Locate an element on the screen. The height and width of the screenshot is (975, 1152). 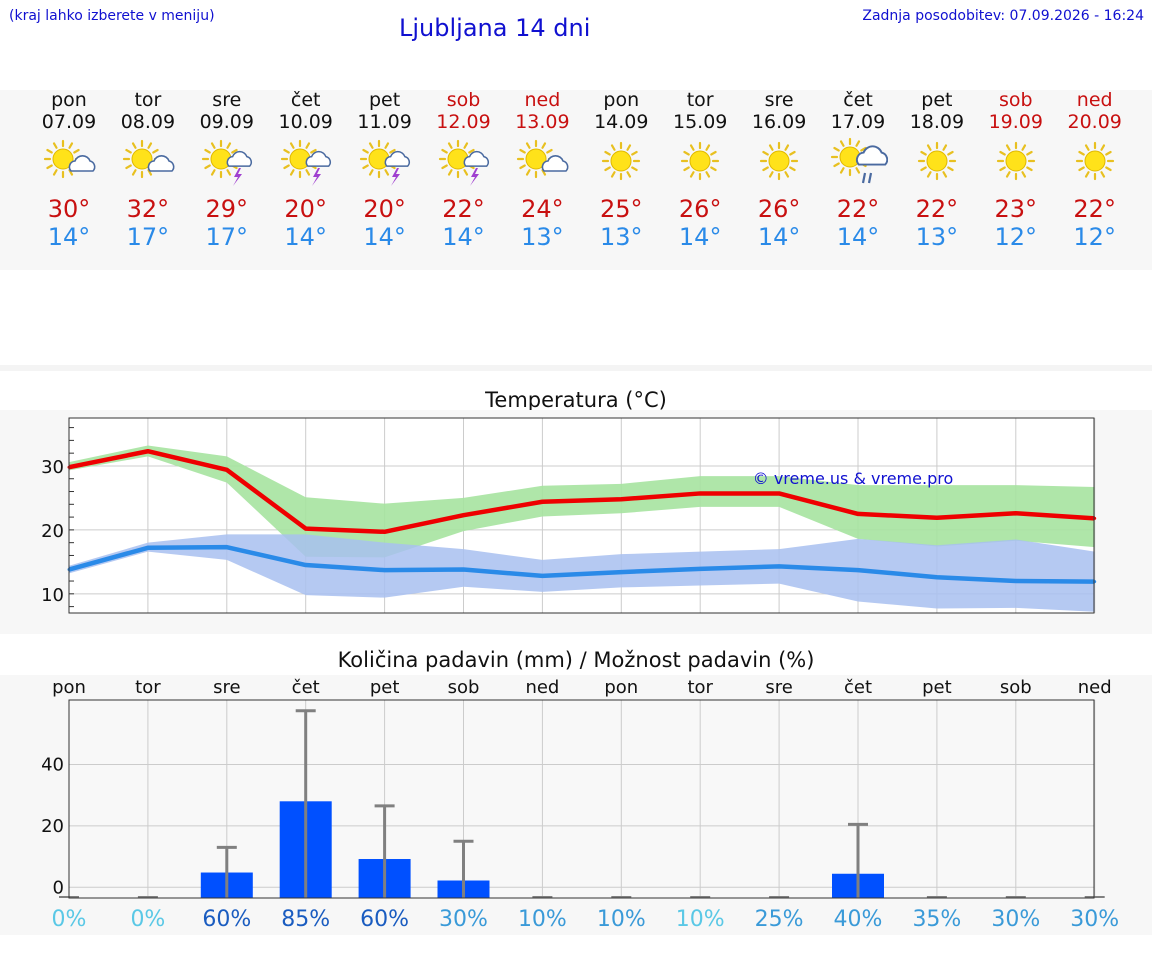
max-temperature: 26° is located at coordinates (700, 209).